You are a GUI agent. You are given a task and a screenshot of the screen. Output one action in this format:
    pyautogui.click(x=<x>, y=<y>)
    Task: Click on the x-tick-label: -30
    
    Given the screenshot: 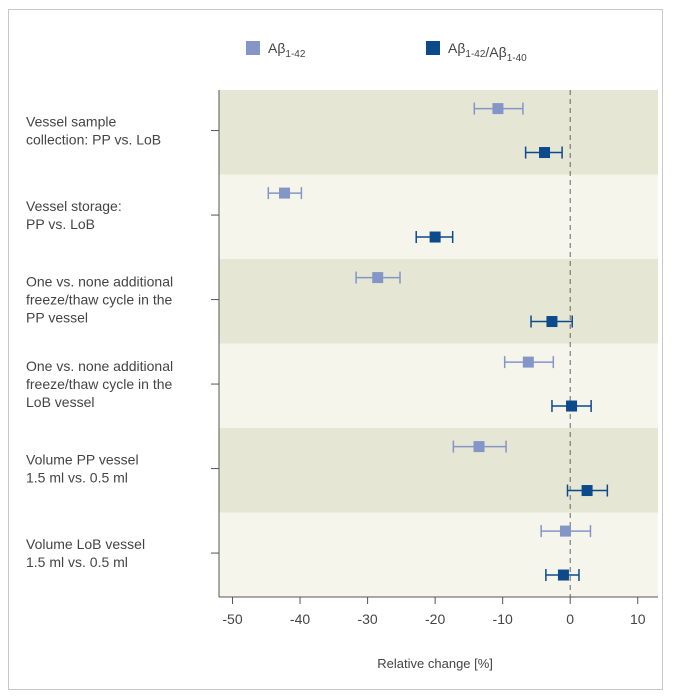 What is the action you would take?
    pyautogui.click(x=367, y=619)
    